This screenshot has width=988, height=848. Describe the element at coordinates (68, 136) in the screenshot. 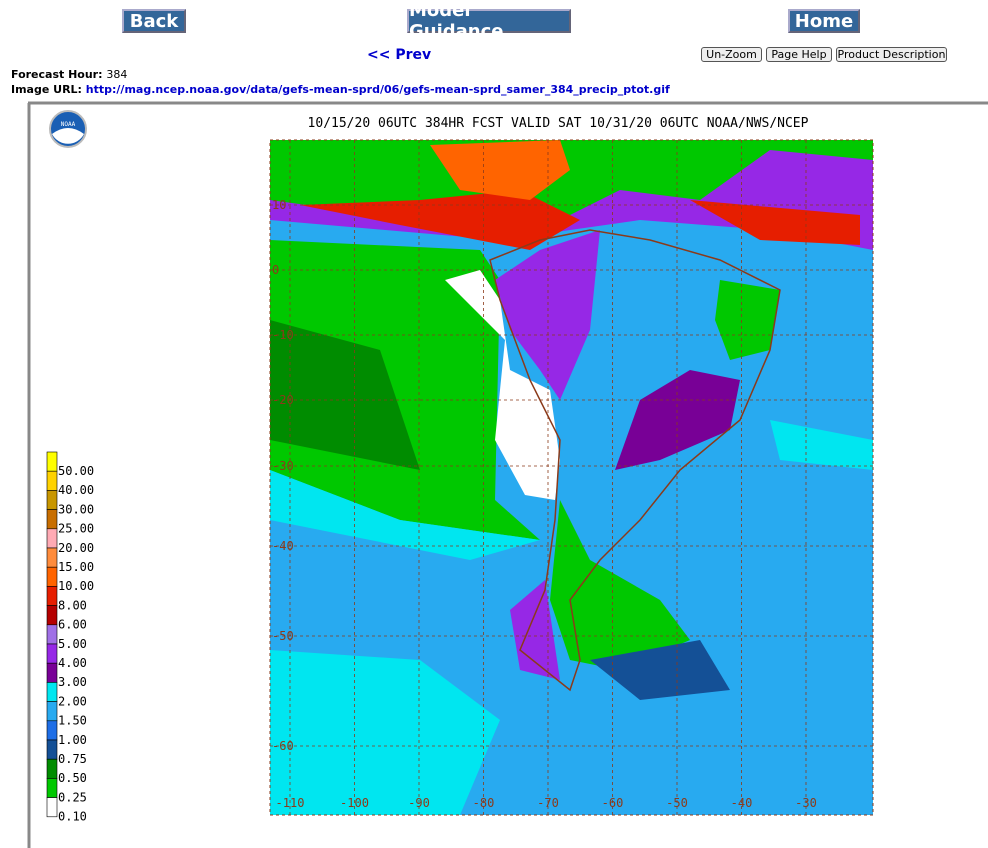

I see `logo-wave` at that location.